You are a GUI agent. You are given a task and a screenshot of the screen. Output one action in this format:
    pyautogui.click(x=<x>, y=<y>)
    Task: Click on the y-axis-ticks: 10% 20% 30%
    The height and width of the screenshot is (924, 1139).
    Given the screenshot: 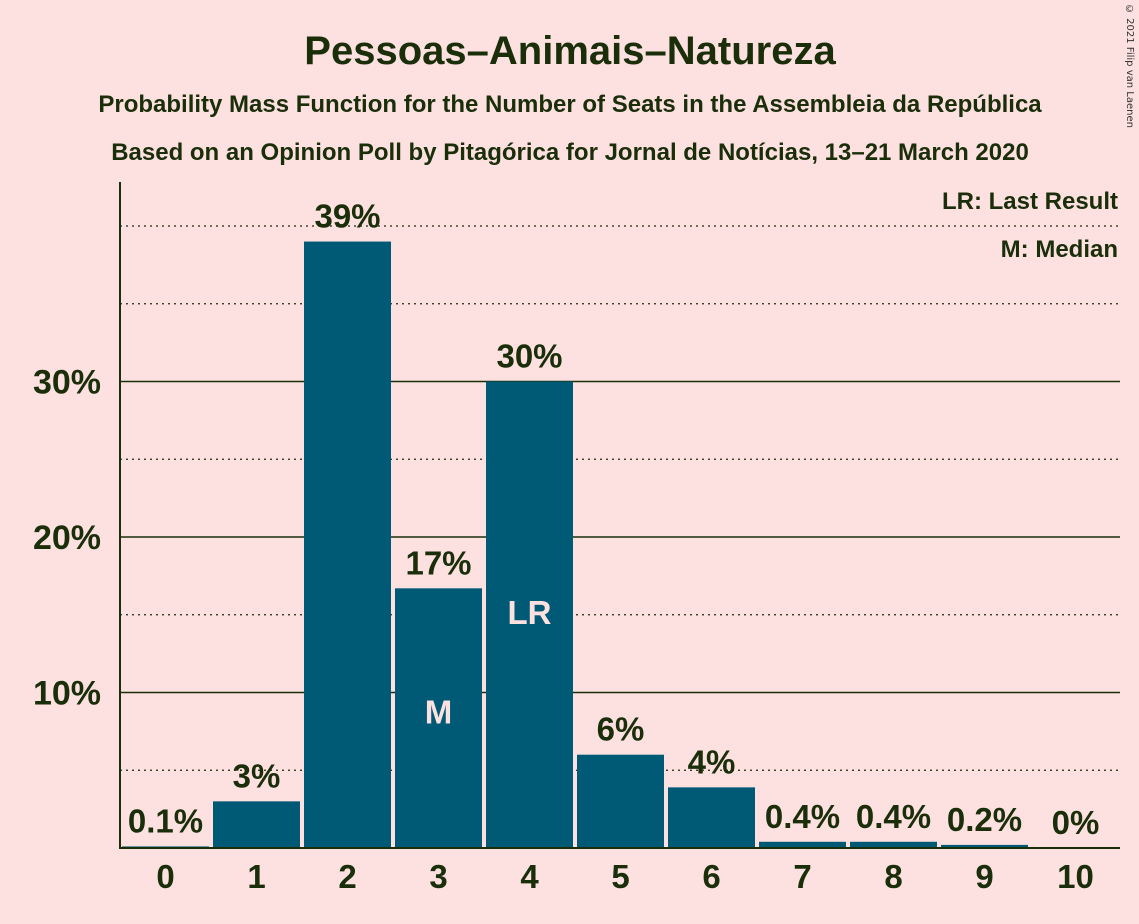 What is the action you would take?
    pyautogui.click(x=67, y=538)
    